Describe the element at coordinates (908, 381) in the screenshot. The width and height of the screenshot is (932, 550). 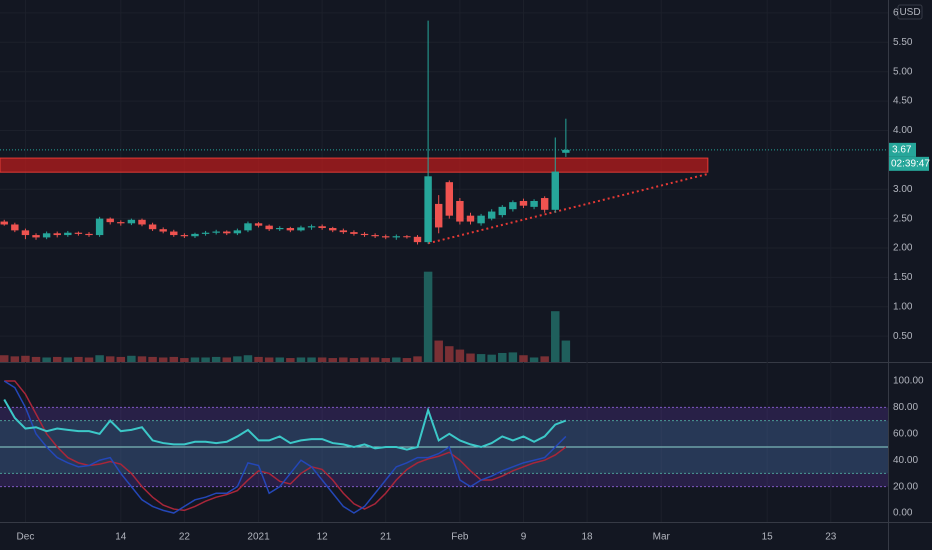
I see `osc-tick-label: 100.00` at that location.